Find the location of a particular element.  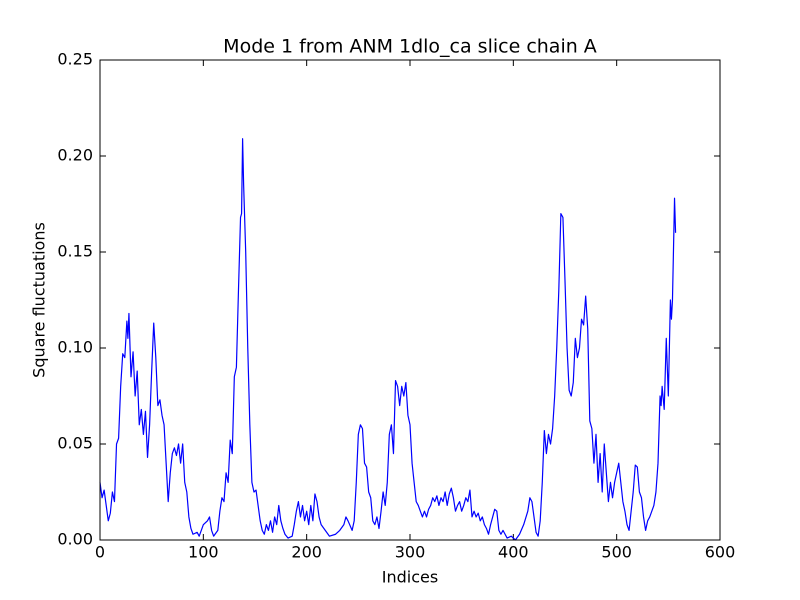

y-tick-label: 0.20 is located at coordinates (75, 155).